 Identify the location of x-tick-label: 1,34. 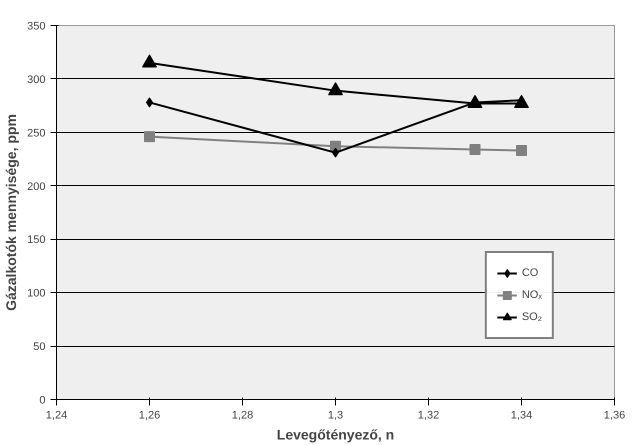
(521, 416).